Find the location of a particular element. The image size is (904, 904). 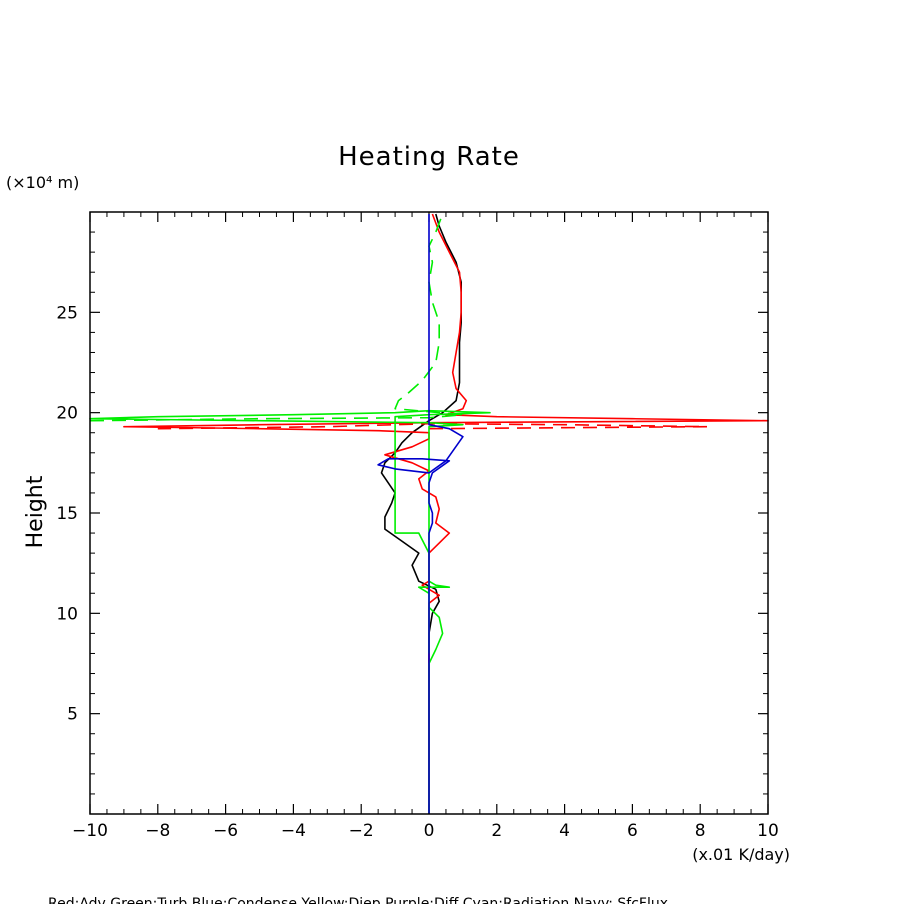

series-line-condense is located at coordinates (420, 514).